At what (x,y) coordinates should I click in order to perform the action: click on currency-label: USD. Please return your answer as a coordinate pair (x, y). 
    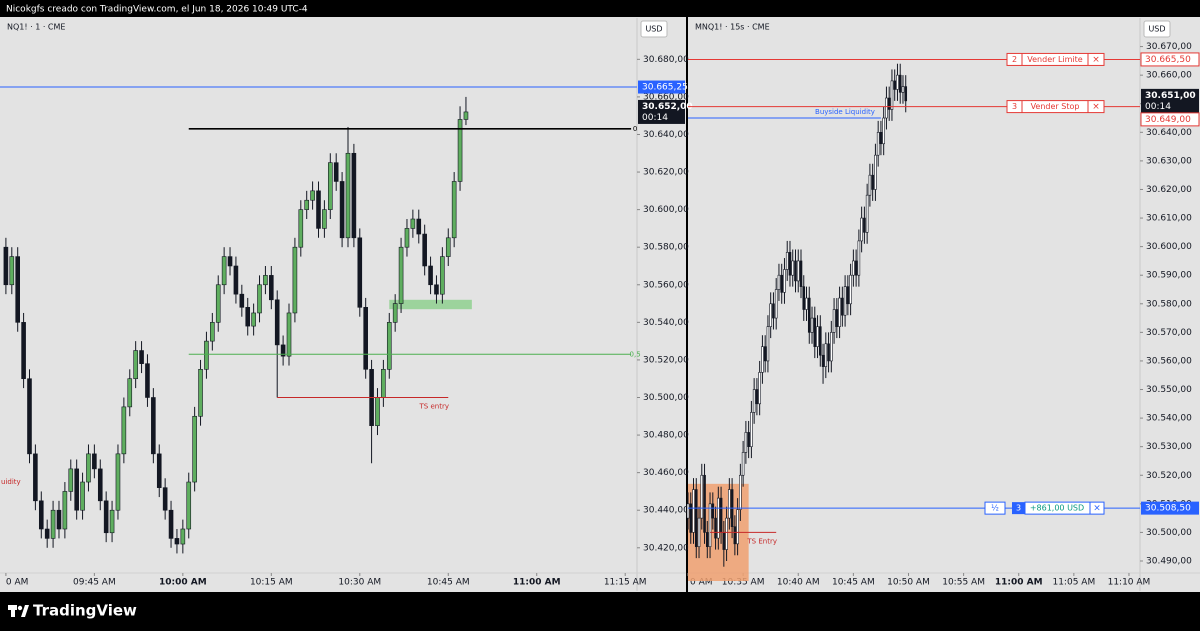
    Looking at the image, I should click on (1156, 29).